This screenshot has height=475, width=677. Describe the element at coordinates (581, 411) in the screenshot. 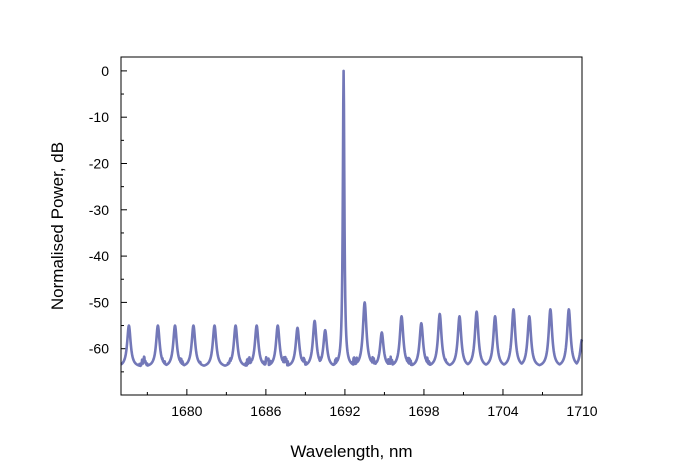

I see `x-tick-label: 1710` at that location.